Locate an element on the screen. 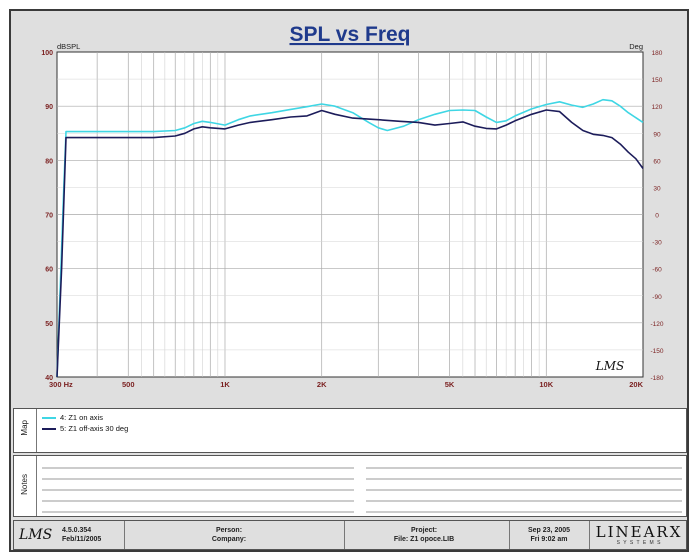 This screenshot has width=700, height=560. y-tick-right: 180 is located at coordinates (657, 53).